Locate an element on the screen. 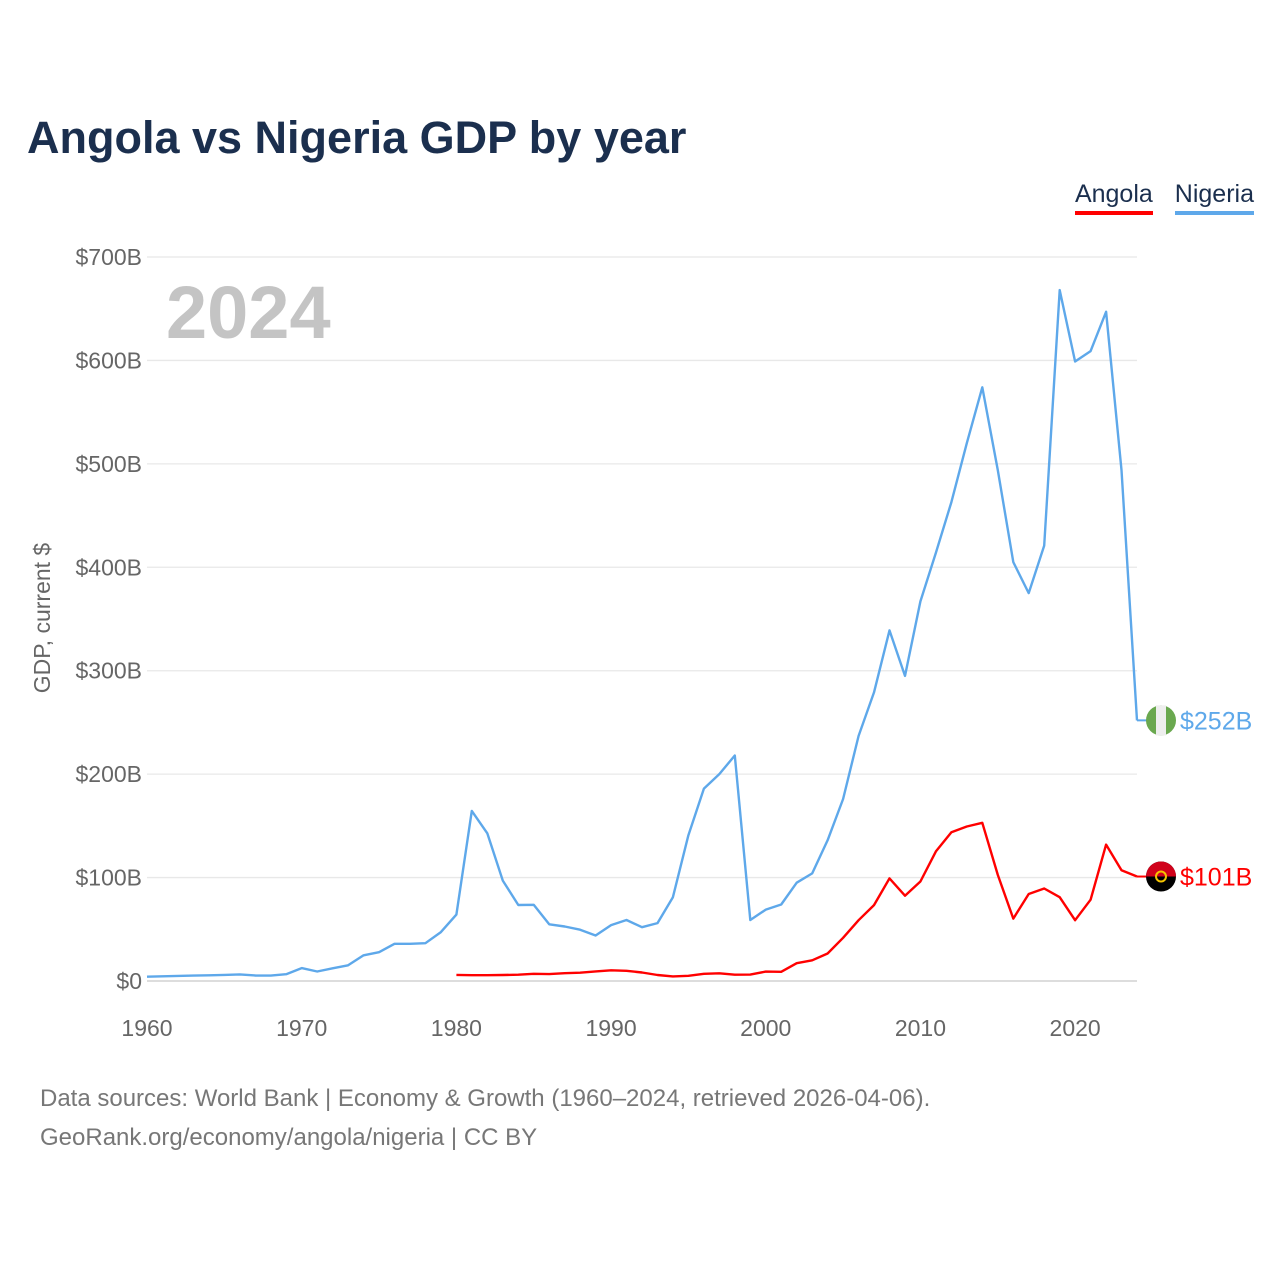  end-value-label-nigeria: $252B is located at coordinates (1216, 721).